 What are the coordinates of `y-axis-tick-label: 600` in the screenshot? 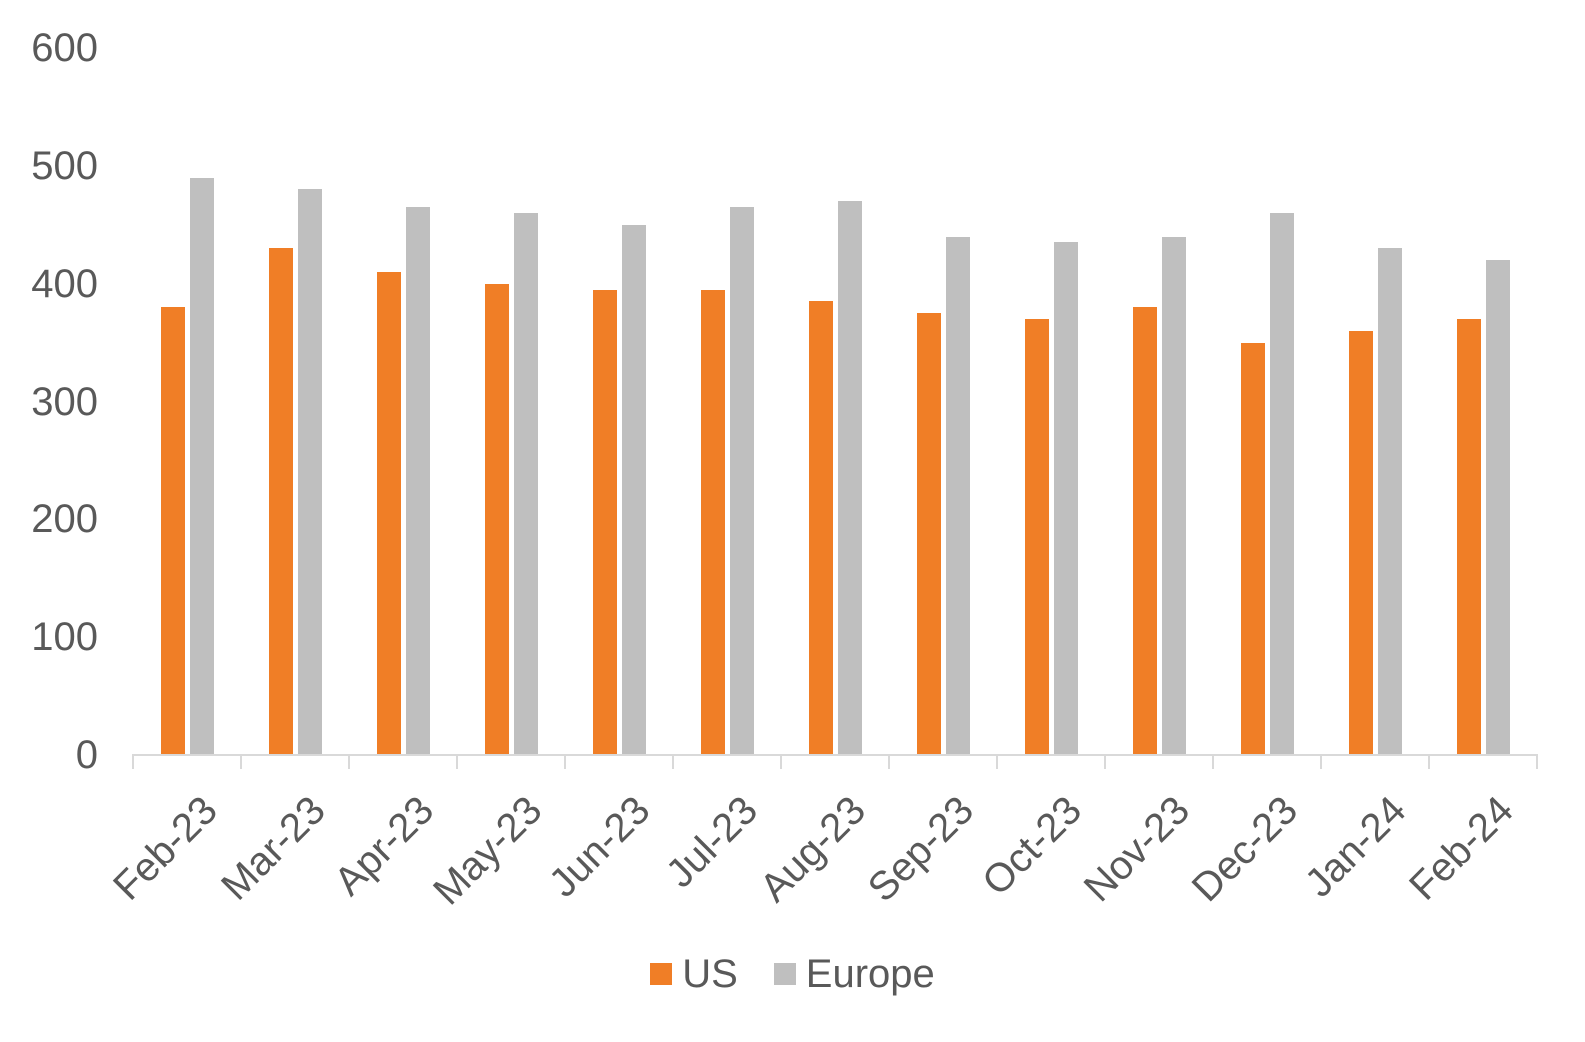 It's located at (64, 48).